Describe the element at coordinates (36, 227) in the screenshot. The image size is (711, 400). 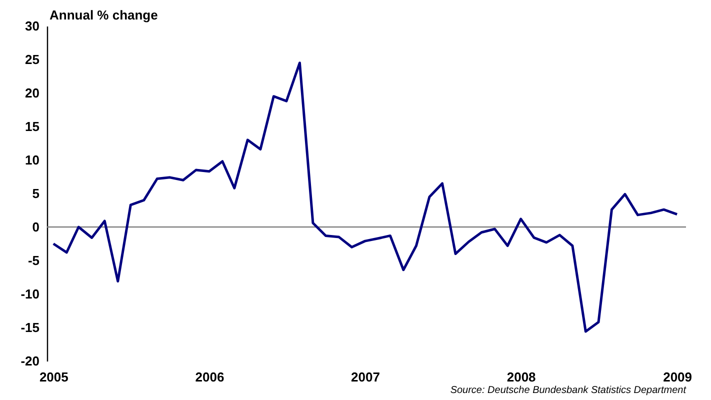
I see `y-tick-label: 0` at that location.